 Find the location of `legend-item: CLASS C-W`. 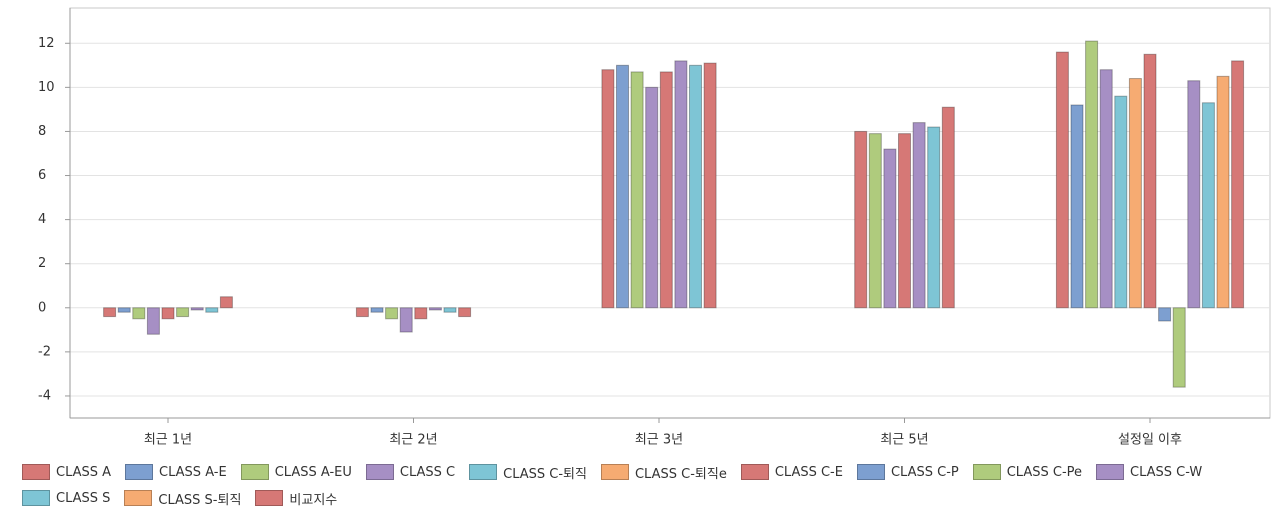

legend-item: CLASS C-W is located at coordinates (1149, 472).